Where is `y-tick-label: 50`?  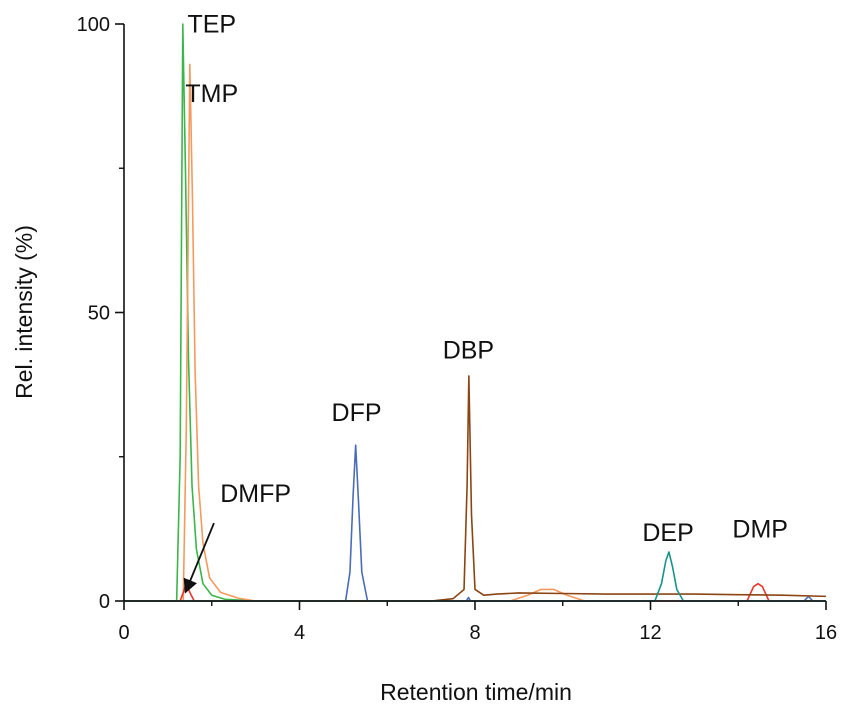
y-tick-label: 50 is located at coordinates (99, 314).